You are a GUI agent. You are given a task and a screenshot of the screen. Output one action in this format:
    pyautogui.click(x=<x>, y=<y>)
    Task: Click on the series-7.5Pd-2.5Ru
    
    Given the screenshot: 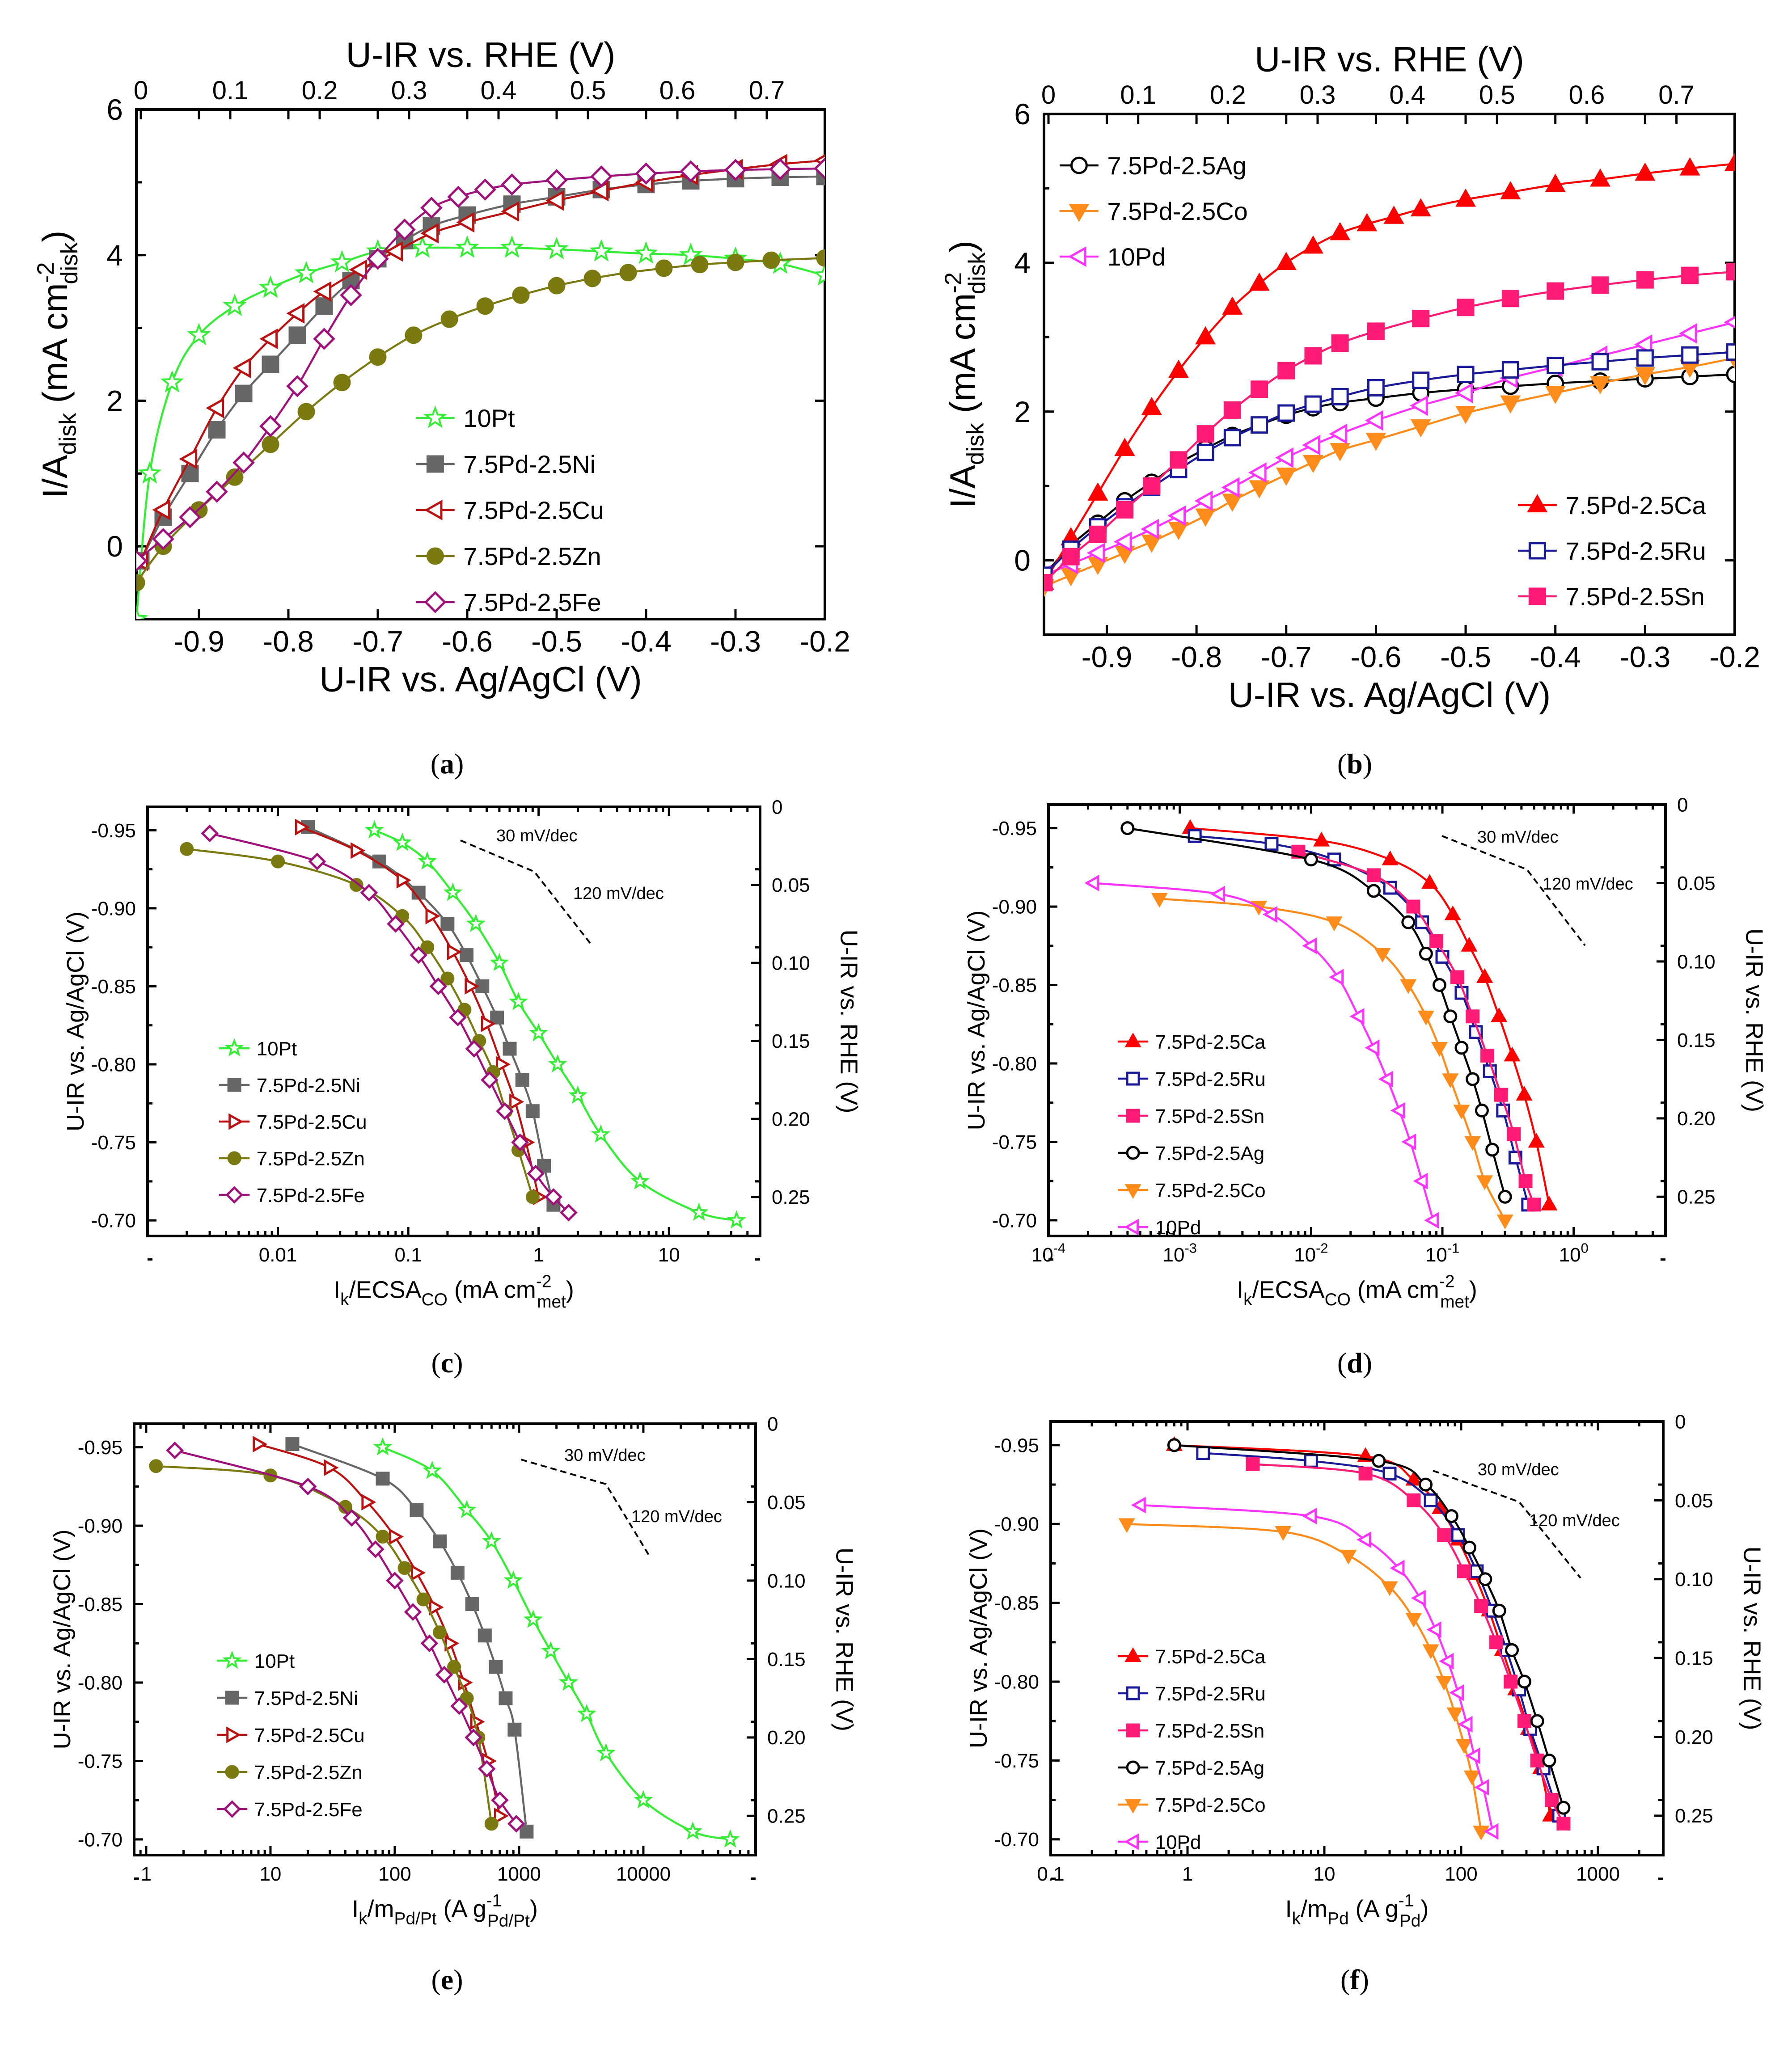 What is the action you would take?
    pyautogui.click(x=1389, y=464)
    